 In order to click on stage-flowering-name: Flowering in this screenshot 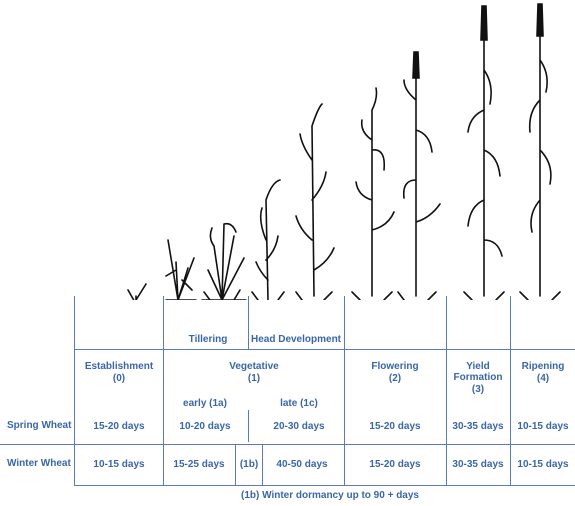, I will do `click(395, 366)`.